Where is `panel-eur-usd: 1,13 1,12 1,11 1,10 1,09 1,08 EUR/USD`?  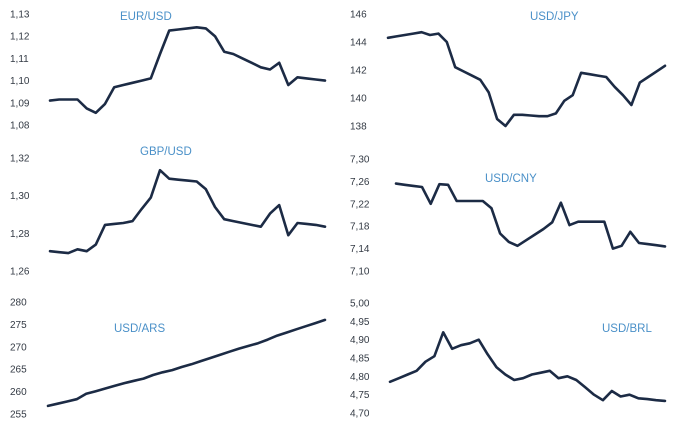 panel-eur-usd: 1,13 1,12 1,11 1,10 1,09 1,08 EUR/USD is located at coordinates (168, 71).